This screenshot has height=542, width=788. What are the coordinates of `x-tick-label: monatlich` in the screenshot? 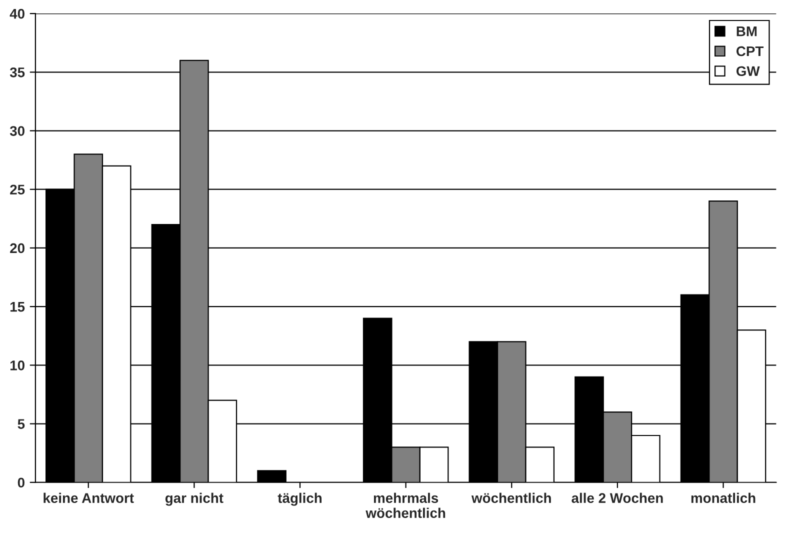 It's located at (723, 497).